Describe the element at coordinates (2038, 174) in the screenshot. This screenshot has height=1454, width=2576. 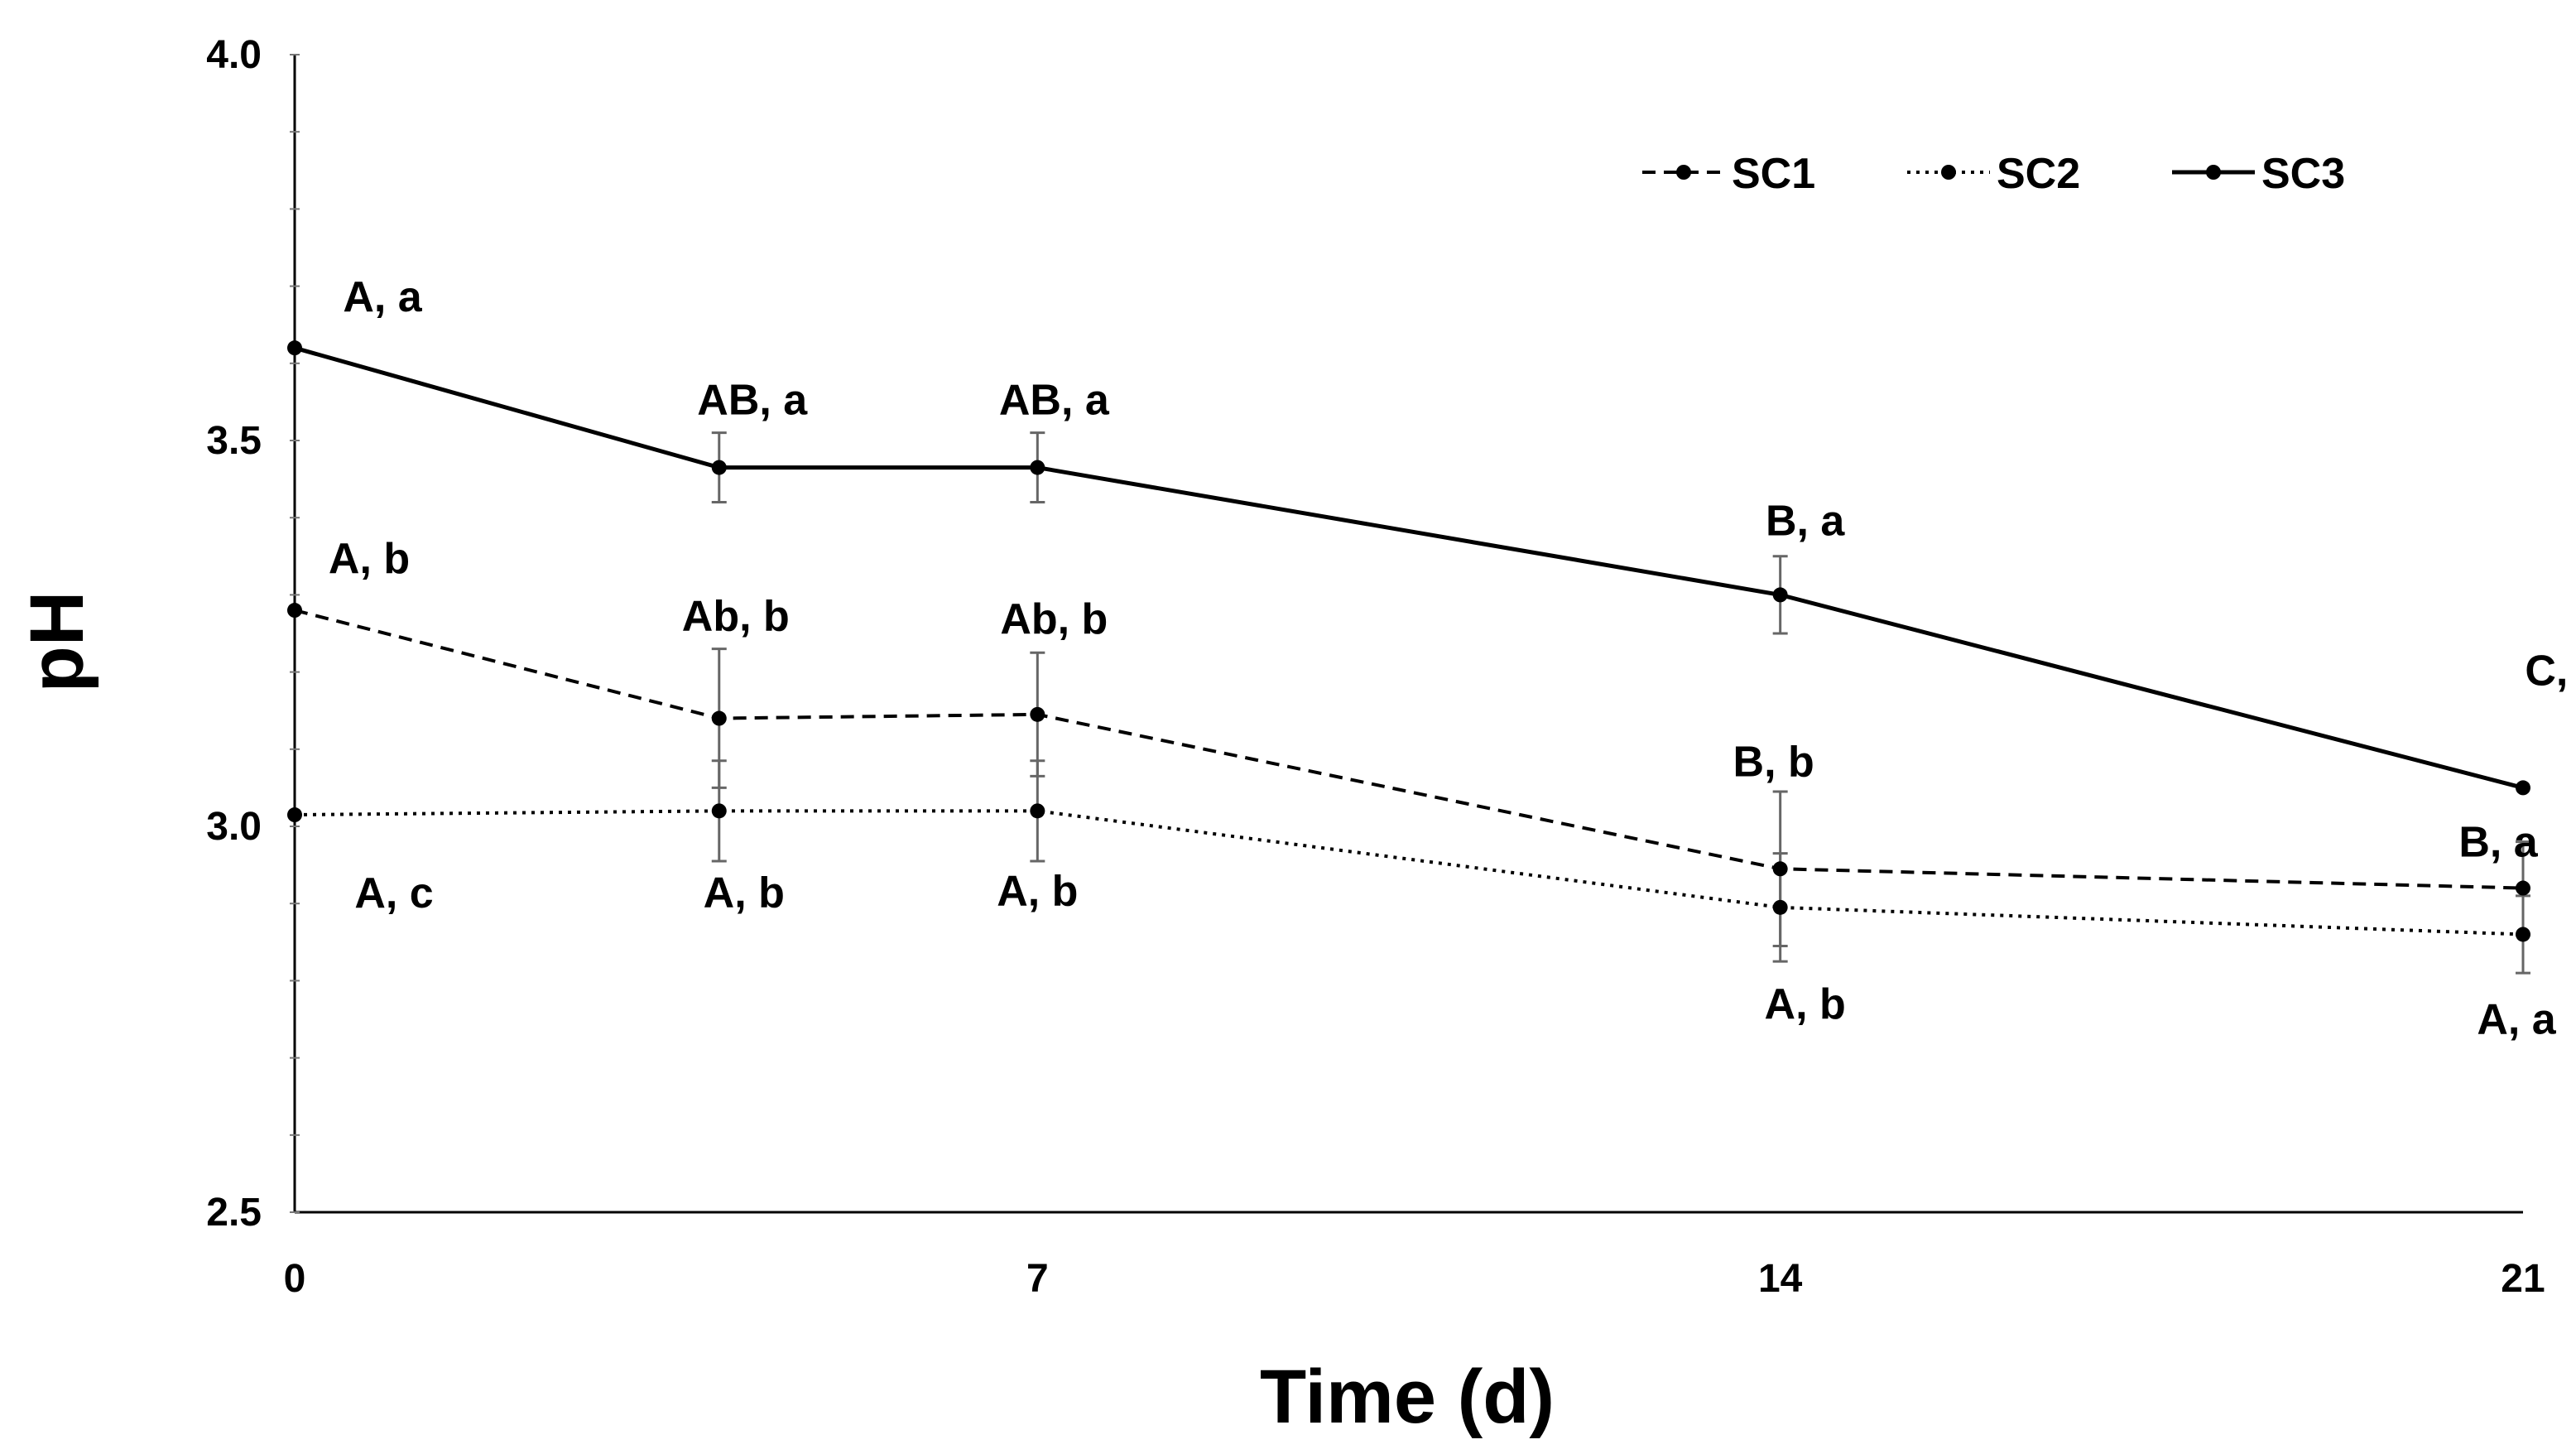
I see `legend-label-sc2: SC2` at that location.